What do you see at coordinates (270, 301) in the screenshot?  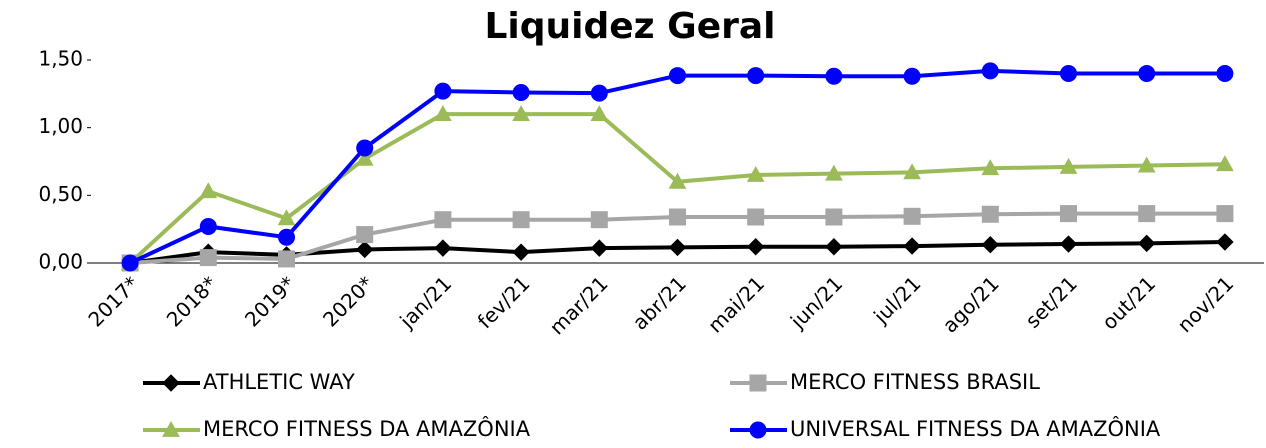 I see `x-tick-label: 2019*` at bounding box center [270, 301].